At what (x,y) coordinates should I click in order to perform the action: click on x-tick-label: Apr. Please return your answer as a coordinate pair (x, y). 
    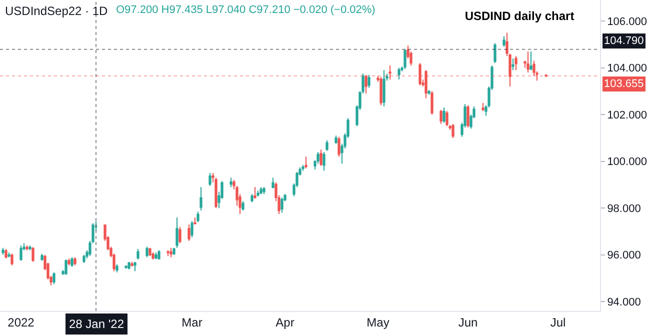
    Looking at the image, I should click on (285, 322).